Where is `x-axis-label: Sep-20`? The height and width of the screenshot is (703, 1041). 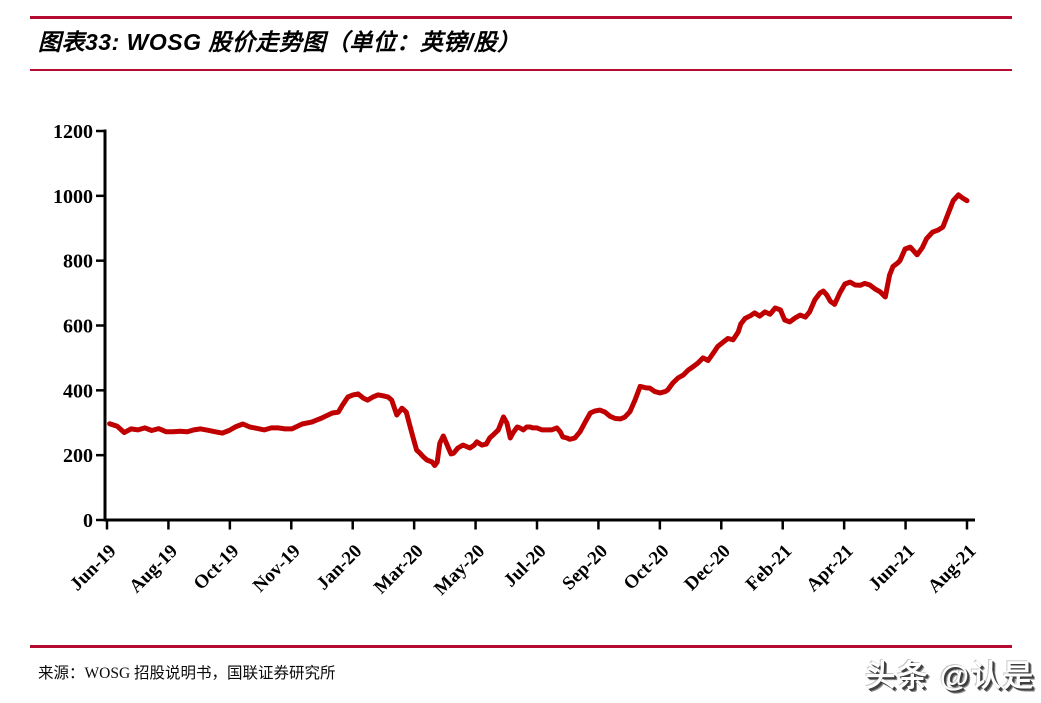 x-axis-label: Sep-20 is located at coordinates (585, 568).